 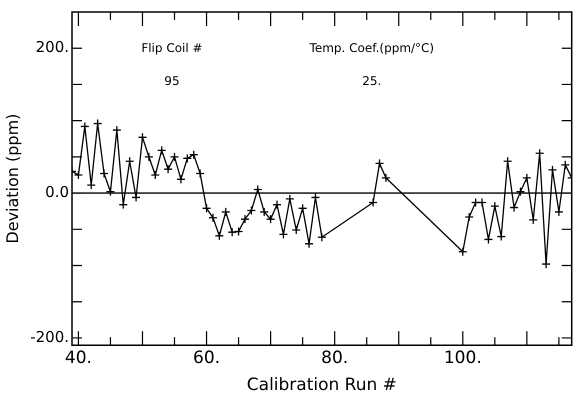 What do you see at coordinates (172, 47) in the screenshot?
I see `annotation: Flip Coil #` at bounding box center [172, 47].